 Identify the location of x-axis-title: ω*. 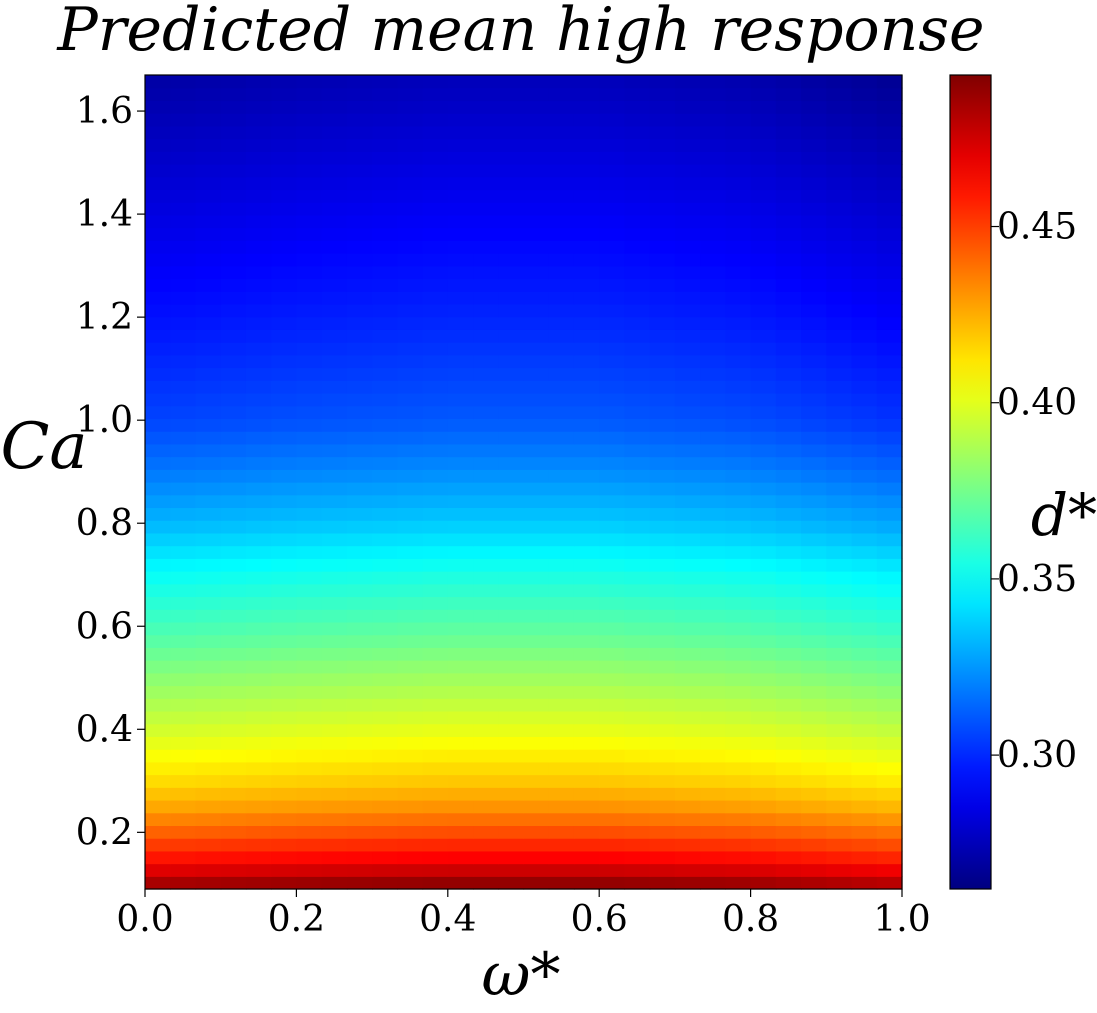
(521, 974).